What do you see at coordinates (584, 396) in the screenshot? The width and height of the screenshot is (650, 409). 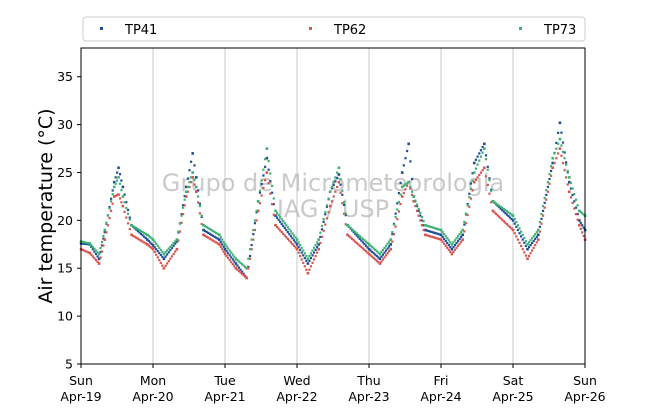 I see `x-tick-date: Apr-26` at bounding box center [584, 396].